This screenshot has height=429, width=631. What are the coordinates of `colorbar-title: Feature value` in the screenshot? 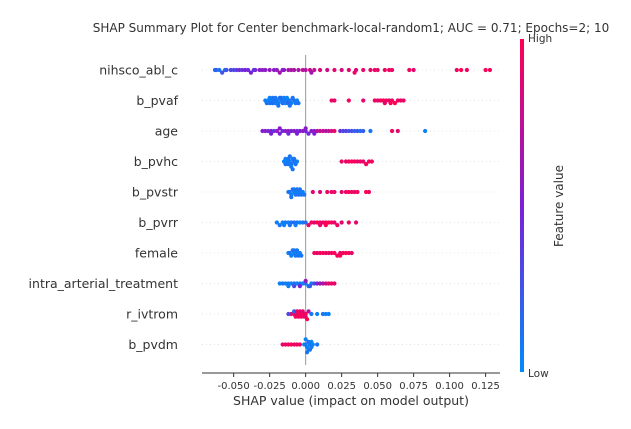 It's located at (559, 206).